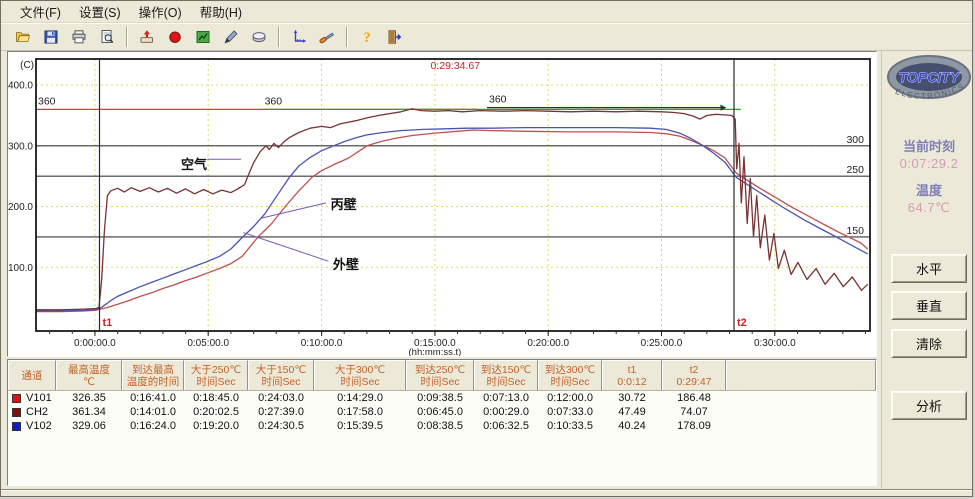  What do you see at coordinates (929, 343) in the screenshot?
I see `clear-button: 清除` at bounding box center [929, 343].